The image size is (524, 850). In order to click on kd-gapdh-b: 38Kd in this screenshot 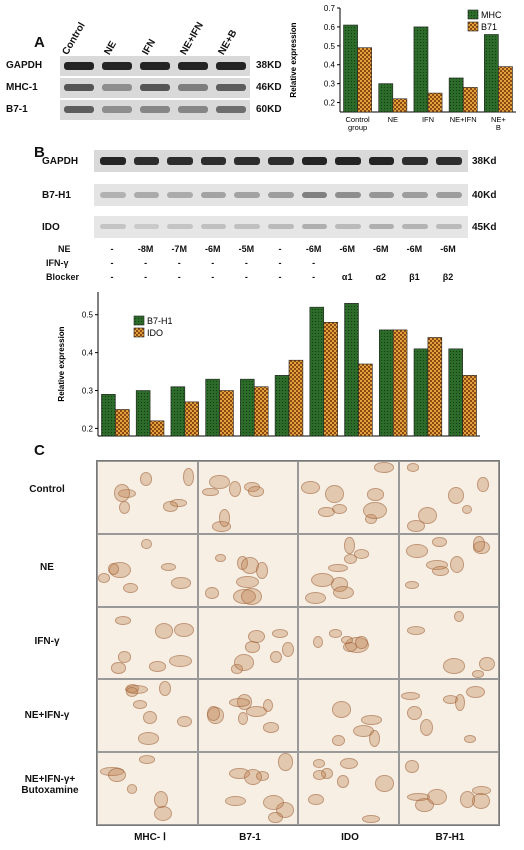, I will do `click(484, 161)`.